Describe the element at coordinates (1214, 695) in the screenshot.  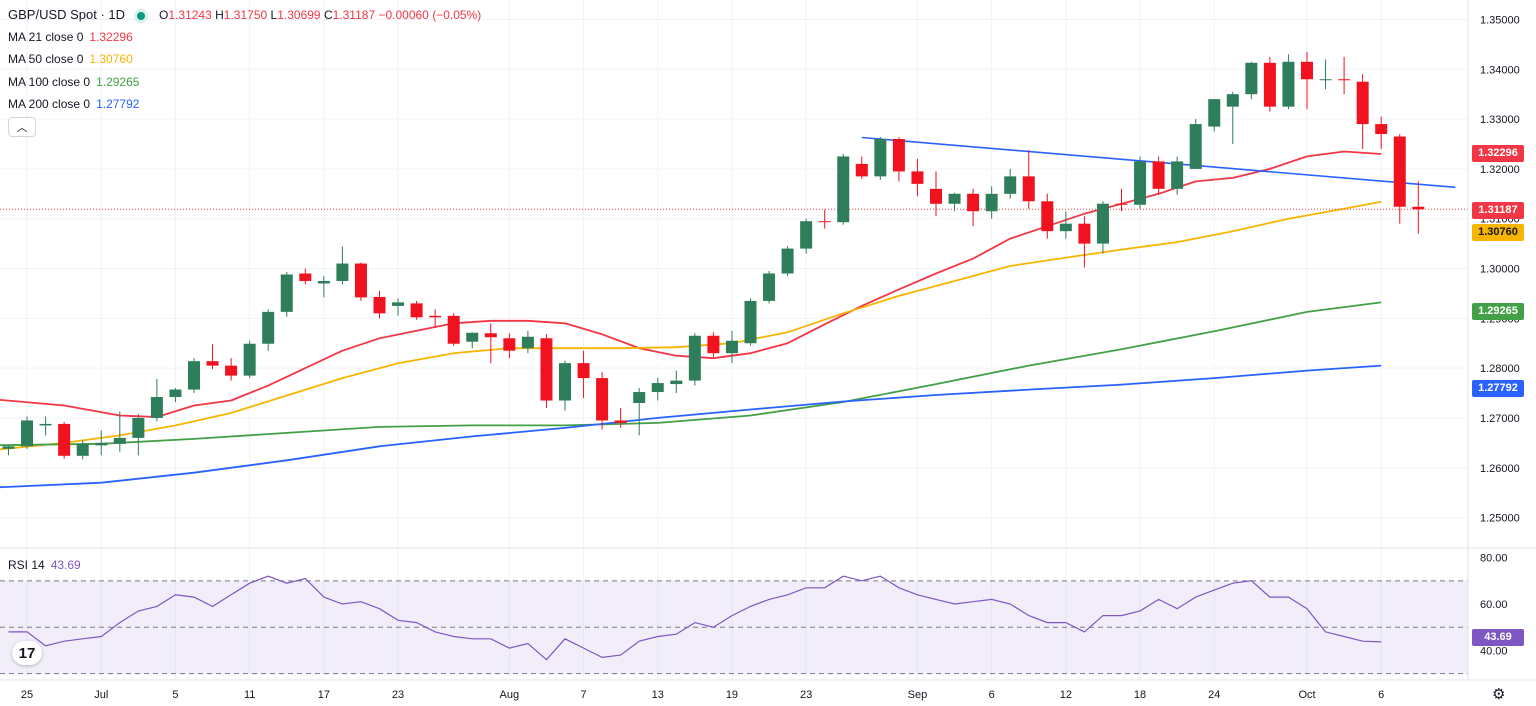
I see `x-tick-label: 24` at that location.